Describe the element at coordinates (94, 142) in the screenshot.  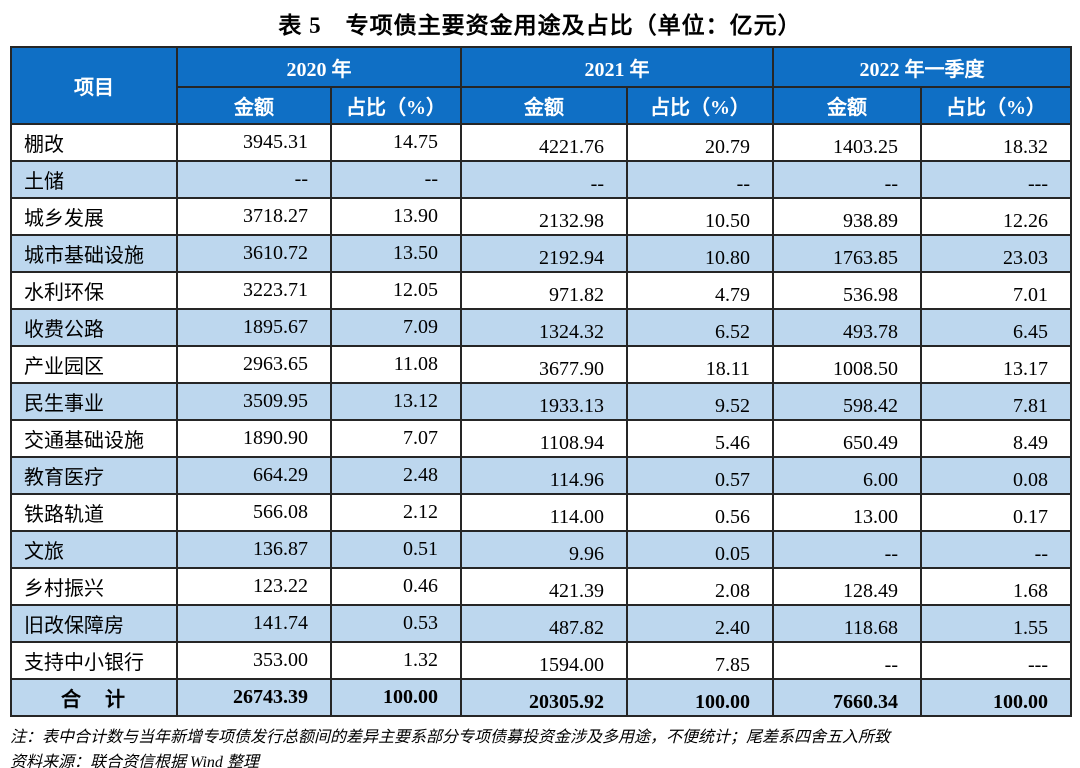
I see `item-label: 棚改` at that location.